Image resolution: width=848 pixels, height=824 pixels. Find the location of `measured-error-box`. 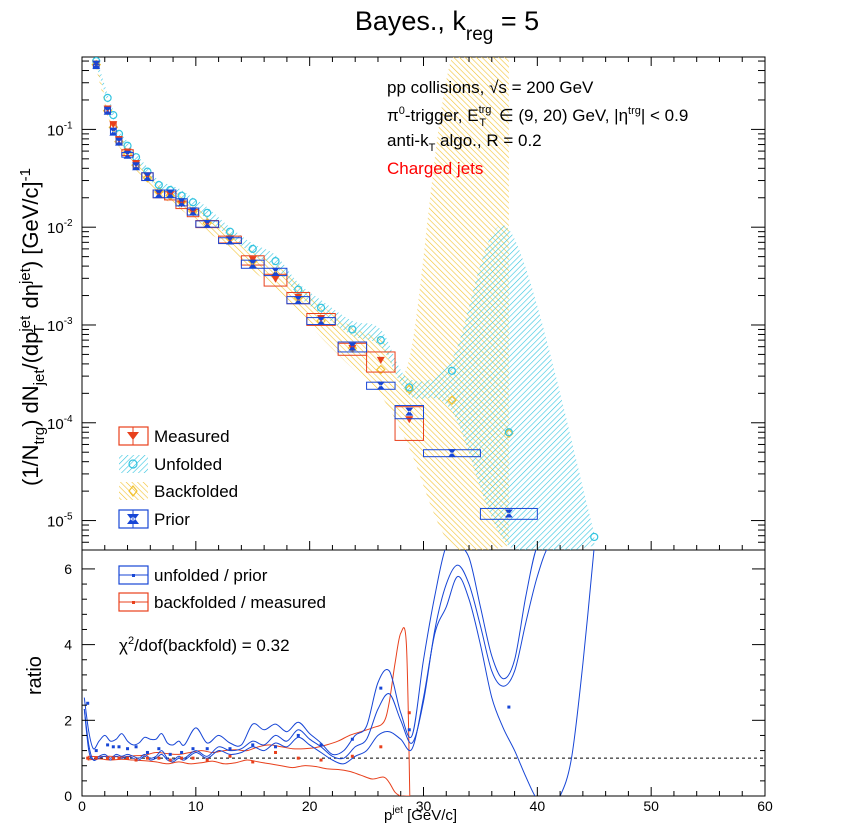

measured-error-box is located at coordinates (409, 423).